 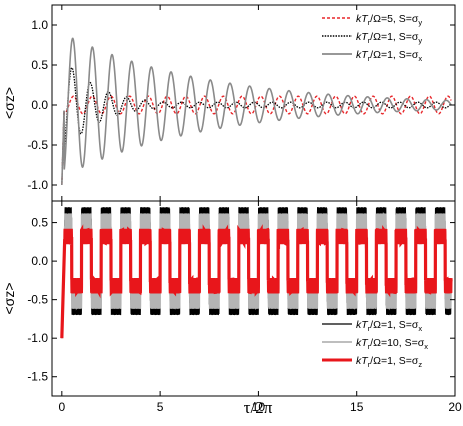 I want to click on legend-entry-1: kTr/Ω=1, S=σy, so click(x=389, y=38).